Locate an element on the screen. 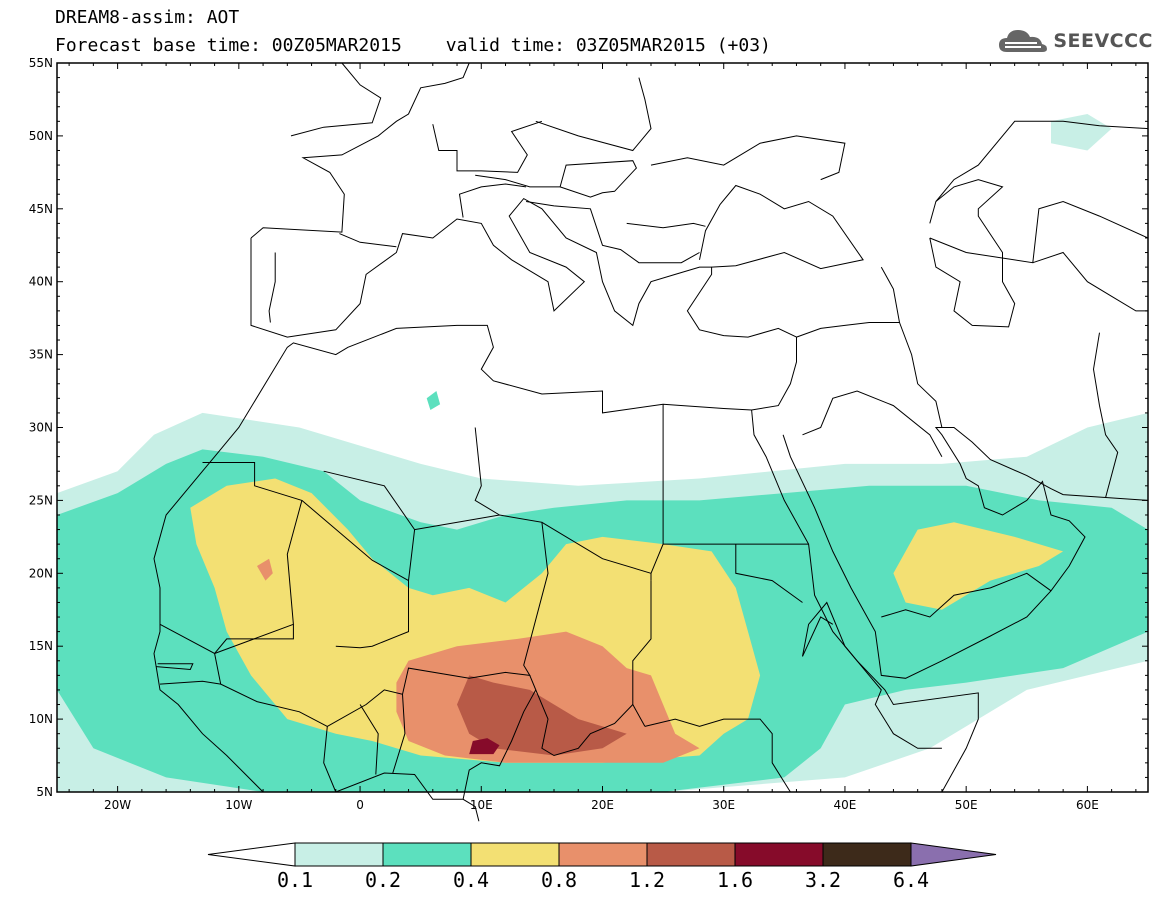  colorbar is located at coordinates (602, 854).